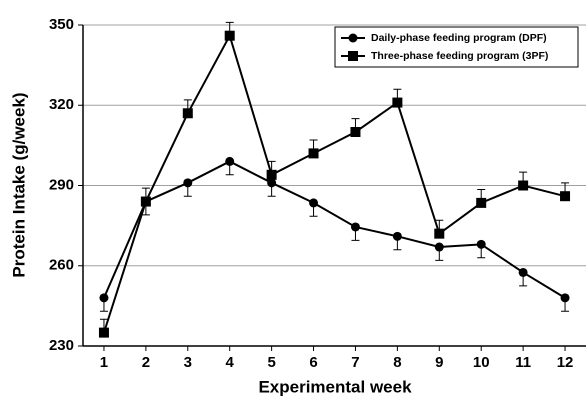 Image resolution: width=588 pixels, height=401 pixels. I want to click on x-tick-label: 2, so click(146, 362).